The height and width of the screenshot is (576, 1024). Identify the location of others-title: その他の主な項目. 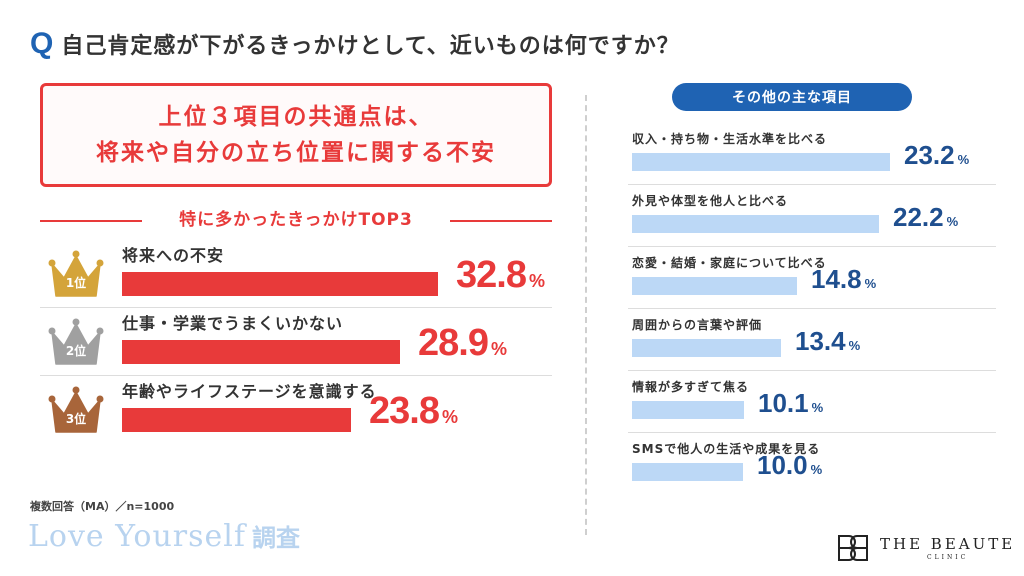
(792, 97).